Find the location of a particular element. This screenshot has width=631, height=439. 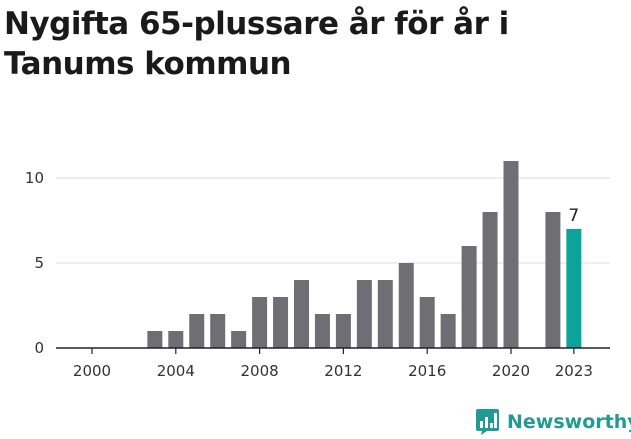

bar-2010 is located at coordinates (301, 314).